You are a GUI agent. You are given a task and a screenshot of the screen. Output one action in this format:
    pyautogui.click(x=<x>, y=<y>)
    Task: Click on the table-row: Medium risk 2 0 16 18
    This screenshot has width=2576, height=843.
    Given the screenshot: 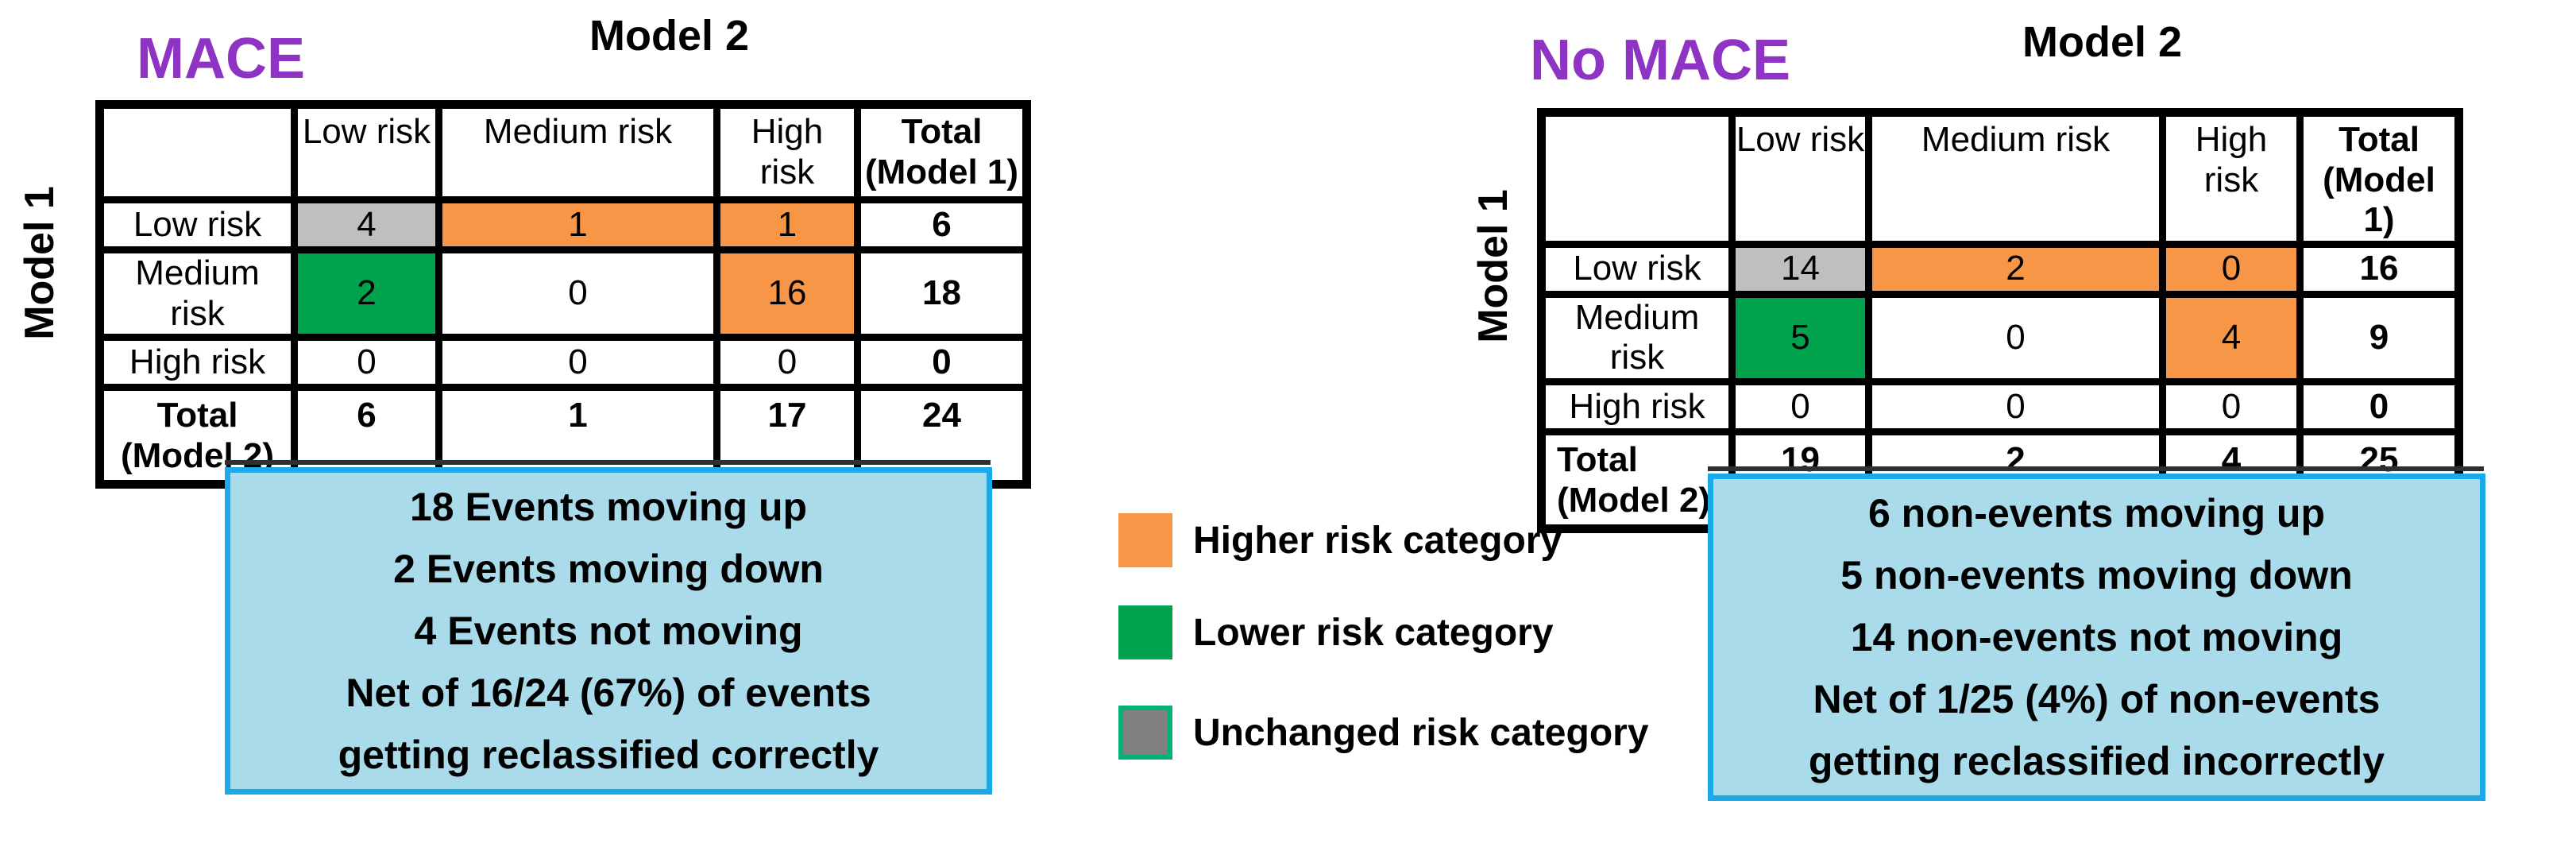 What is the action you would take?
    pyautogui.click(x=563, y=294)
    